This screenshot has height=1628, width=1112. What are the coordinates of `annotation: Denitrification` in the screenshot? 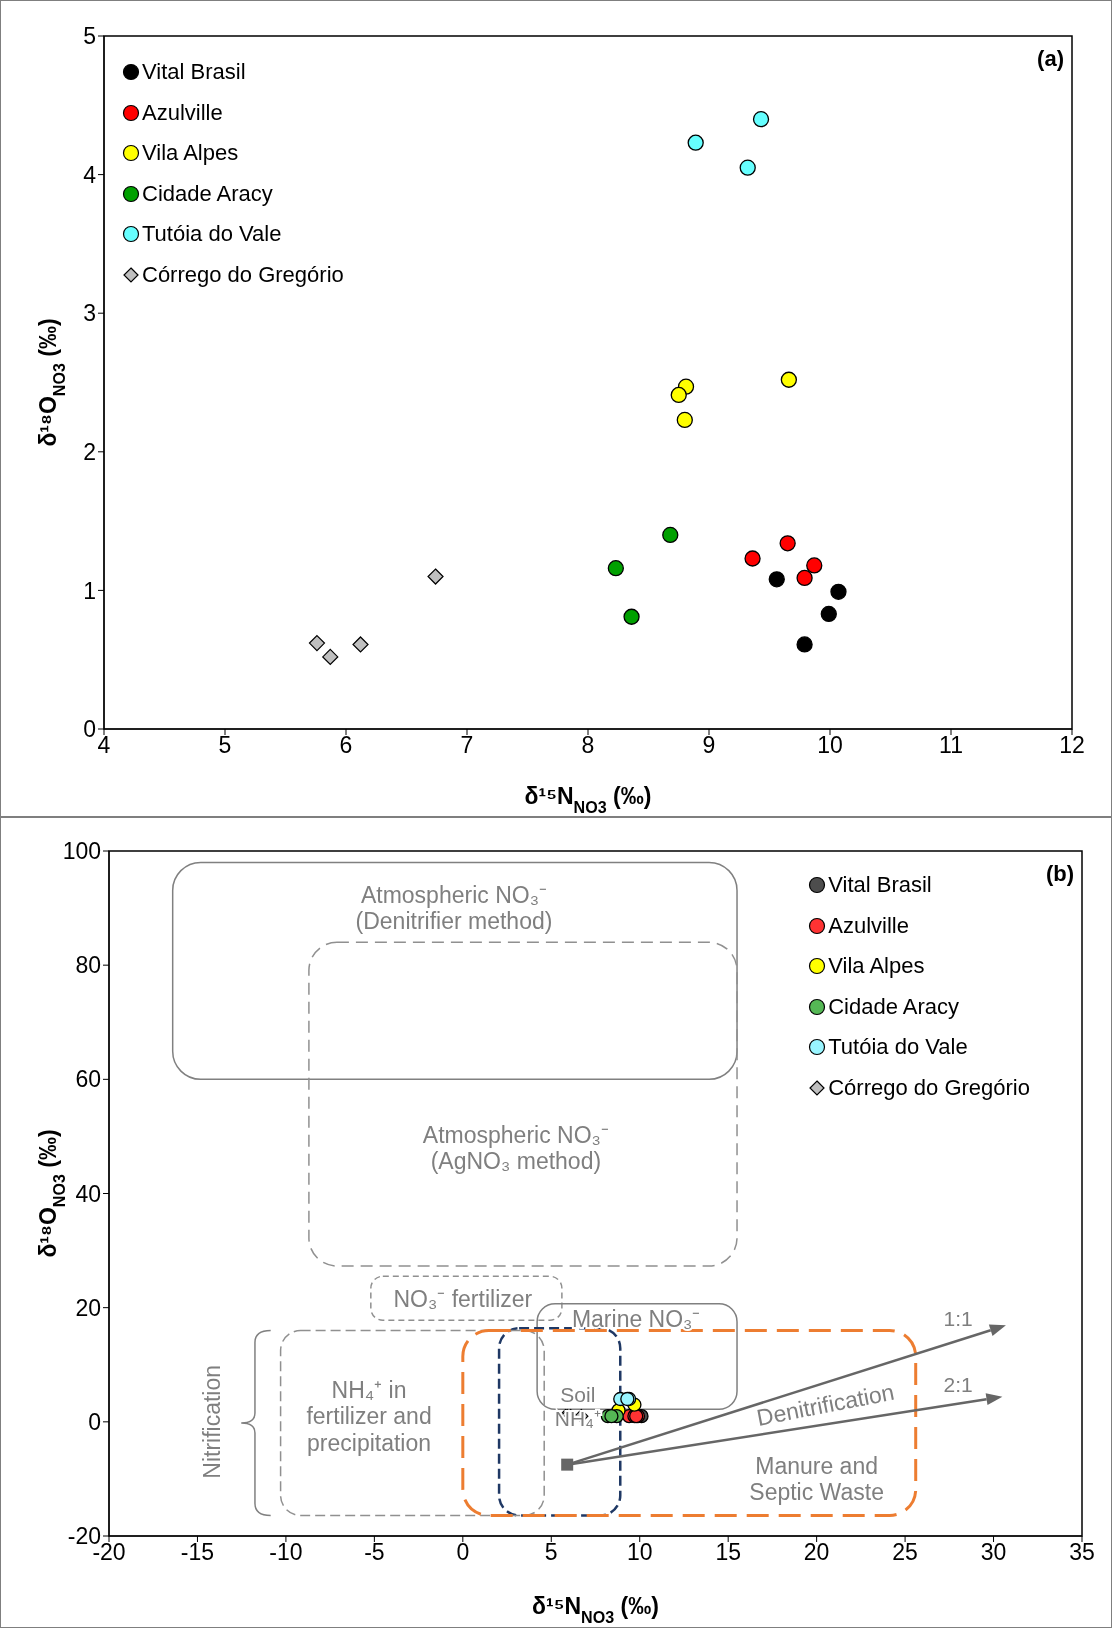 It's located at (825, 1404).